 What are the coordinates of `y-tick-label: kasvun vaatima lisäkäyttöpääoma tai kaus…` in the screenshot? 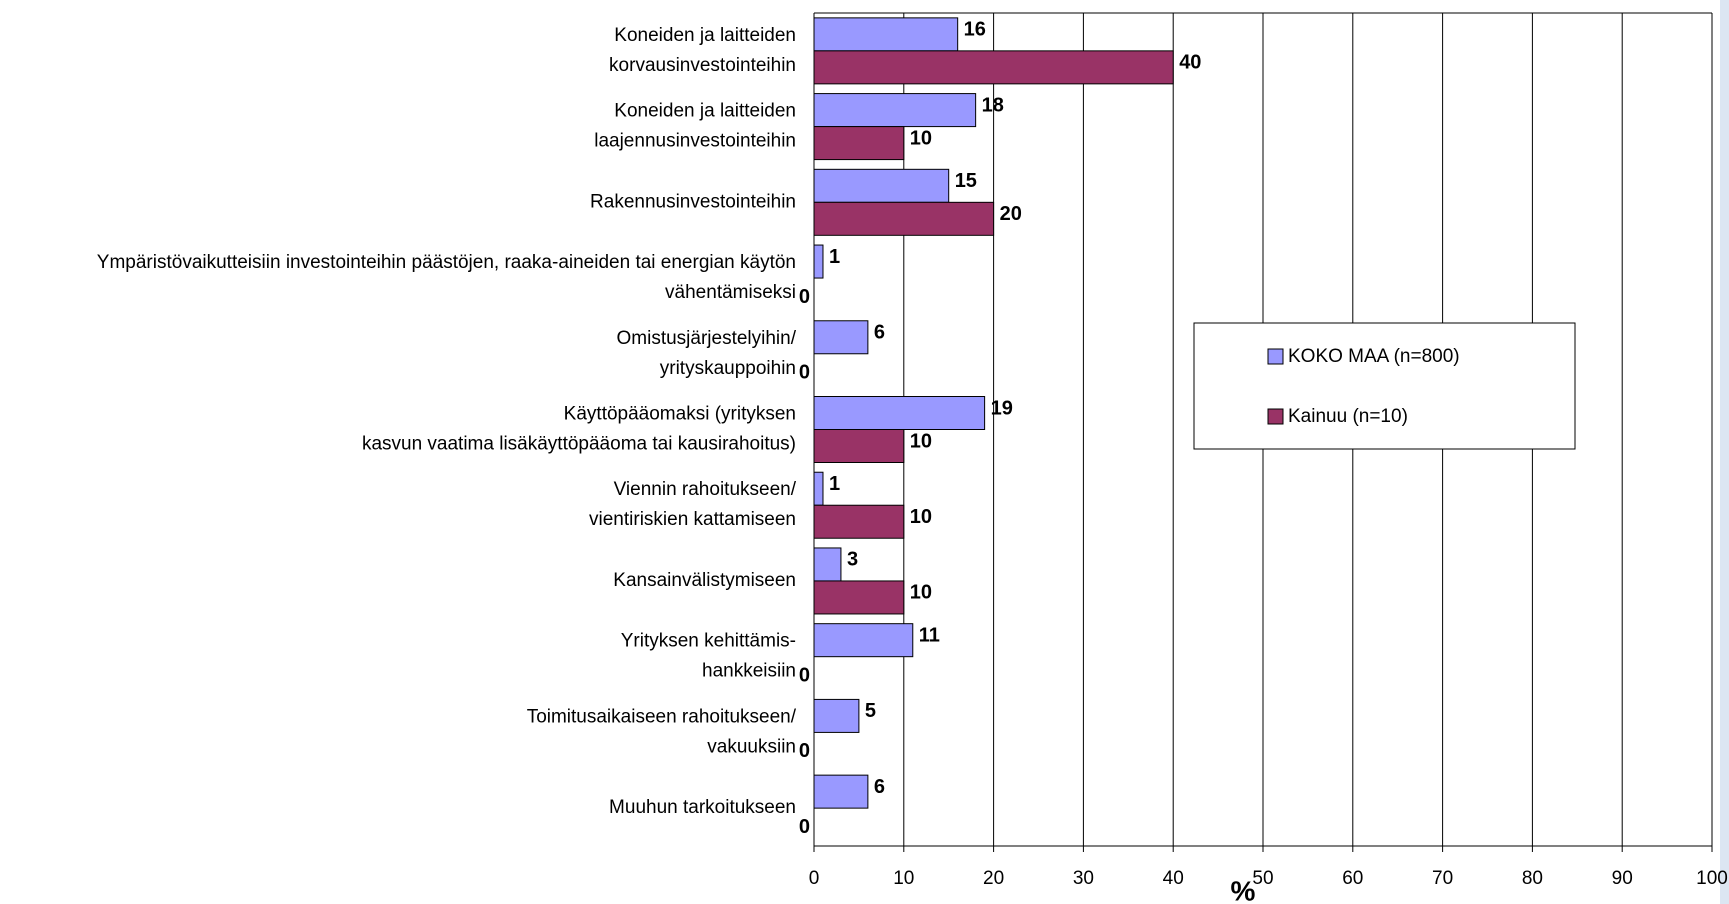 It's located at (579, 444).